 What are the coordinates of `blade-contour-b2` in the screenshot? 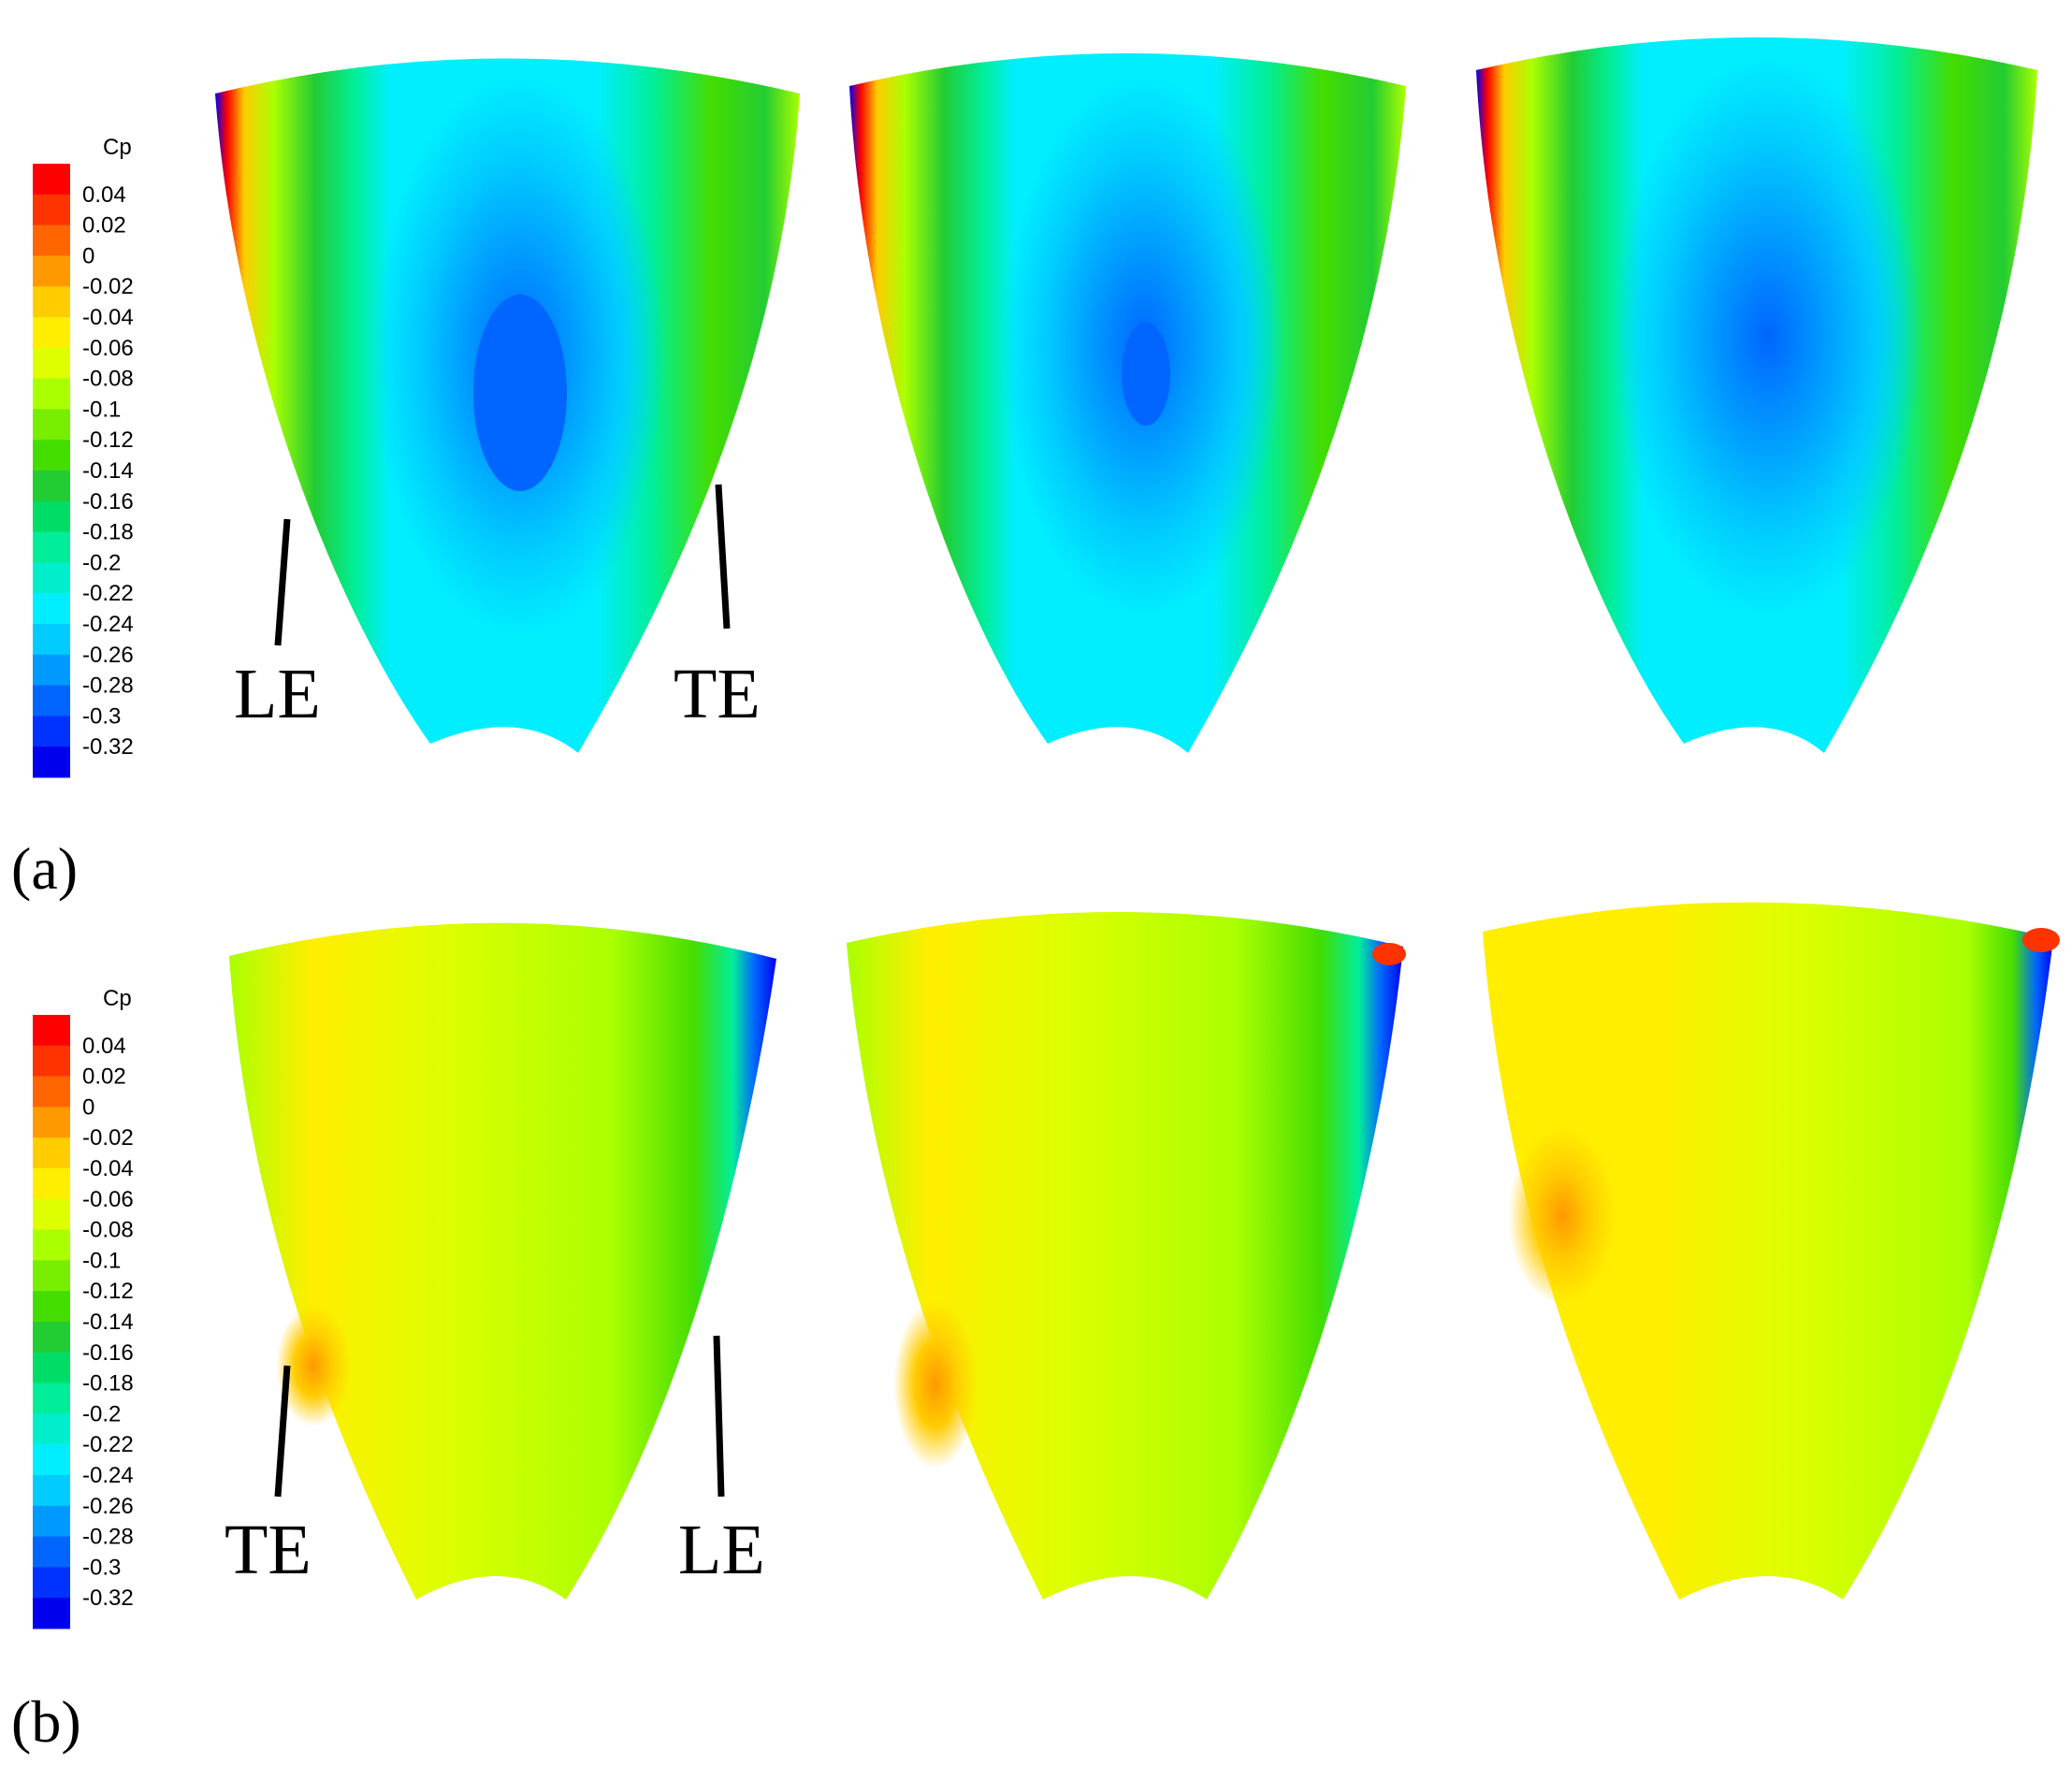 It's located at (1126, 1255).